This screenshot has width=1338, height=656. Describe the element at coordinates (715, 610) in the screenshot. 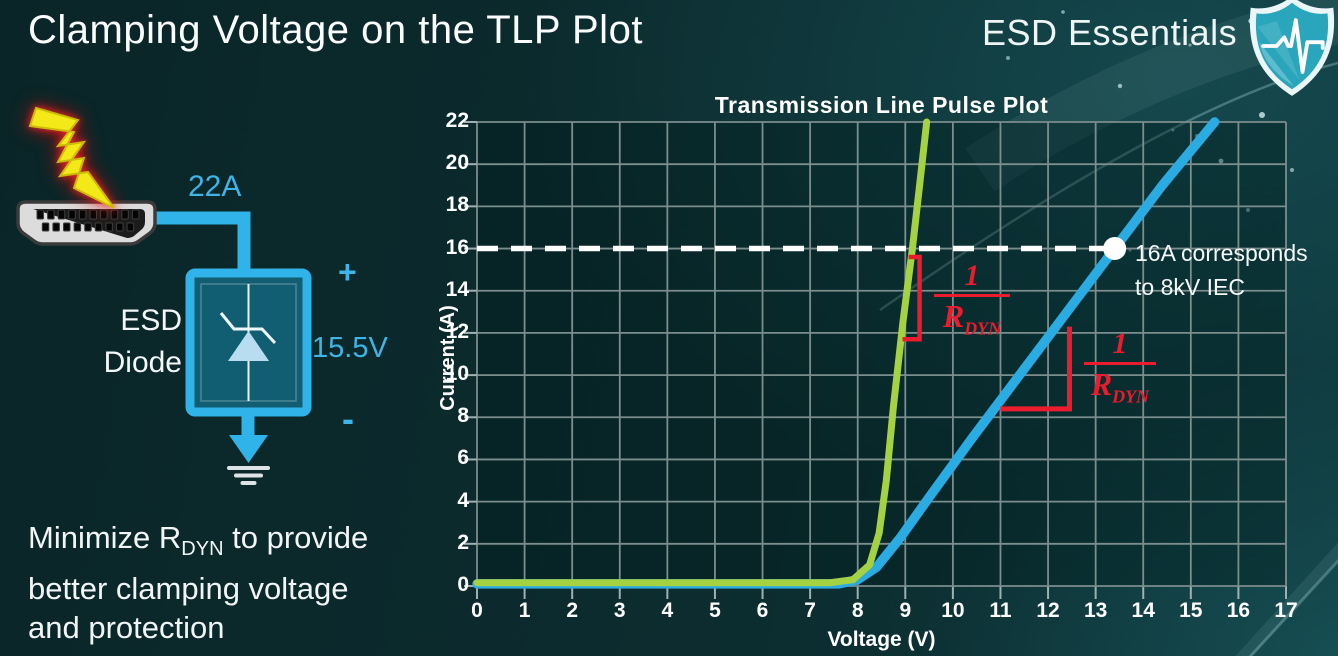

I see `x-tick-label: 5` at that location.